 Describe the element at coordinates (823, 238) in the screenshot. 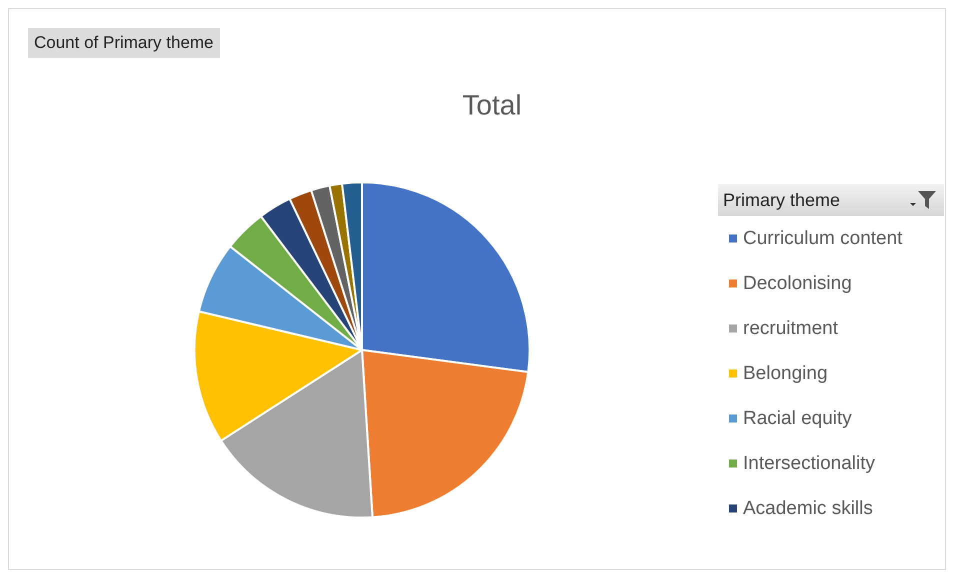

I see `legend-label: Curriculum content` at that location.